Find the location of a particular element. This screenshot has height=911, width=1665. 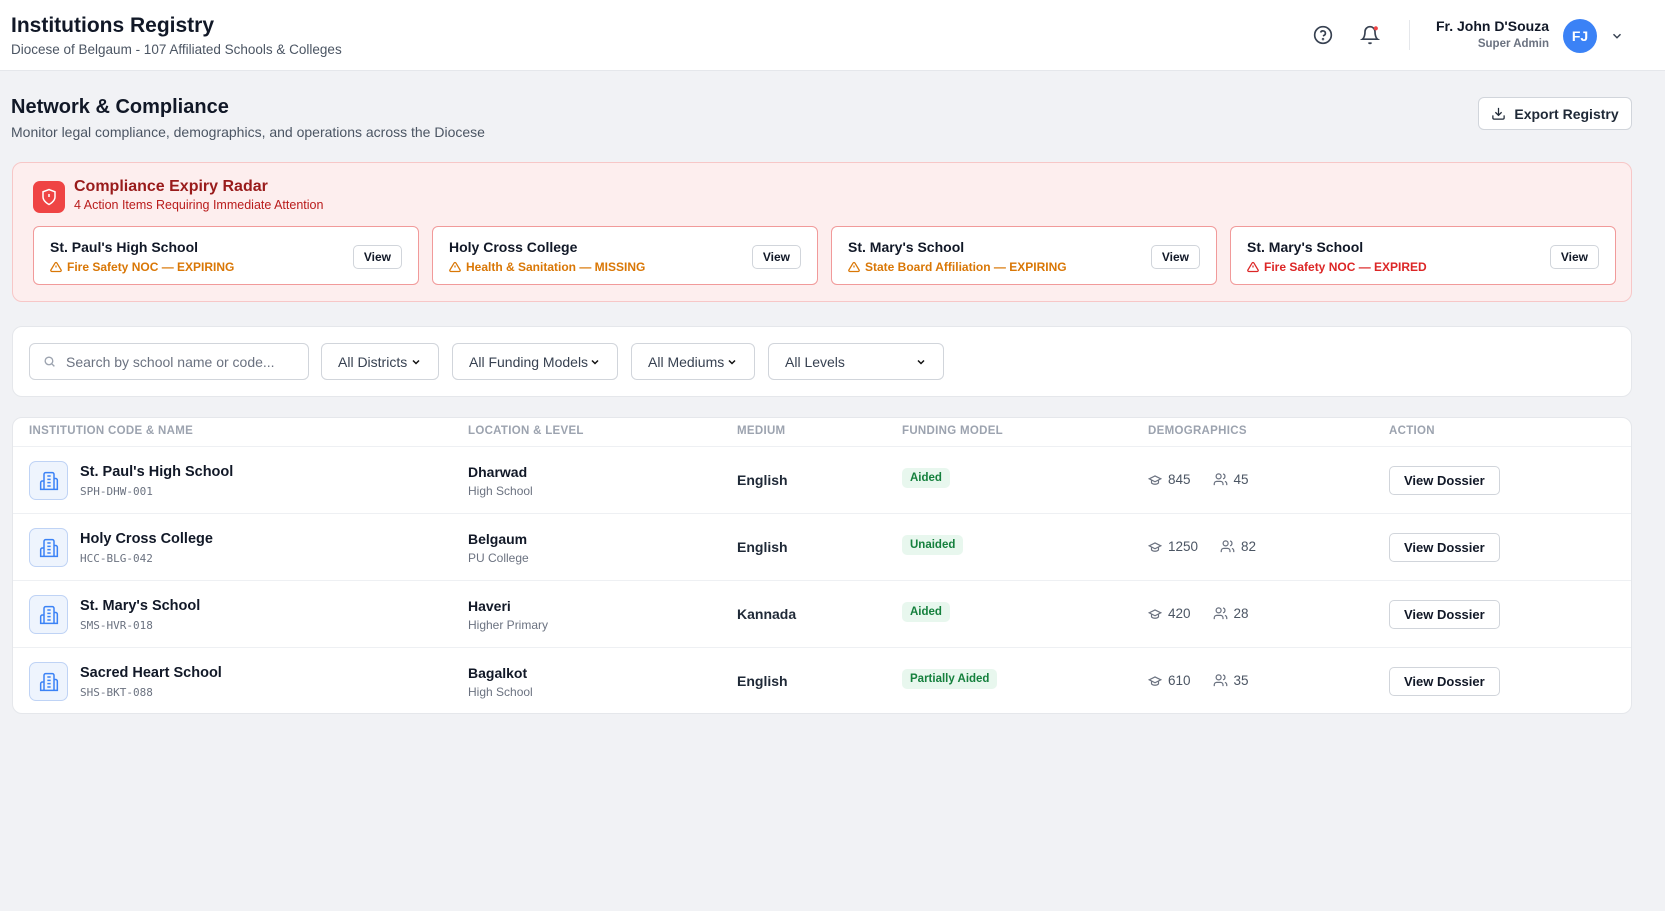

school-code: HCC-BLG-042 is located at coordinates (116, 558).